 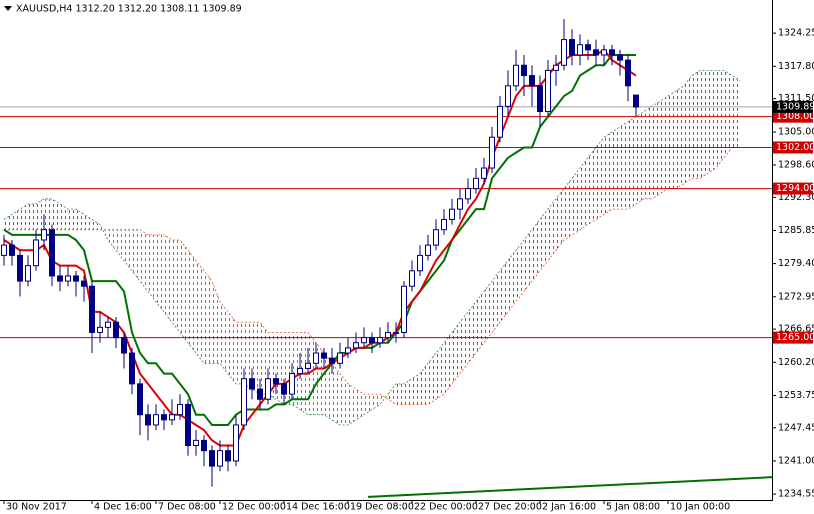 What do you see at coordinates (796, 66) in the screenshot?
I see `y-tick-label: 1317.80` at bounding box center [796, 66].